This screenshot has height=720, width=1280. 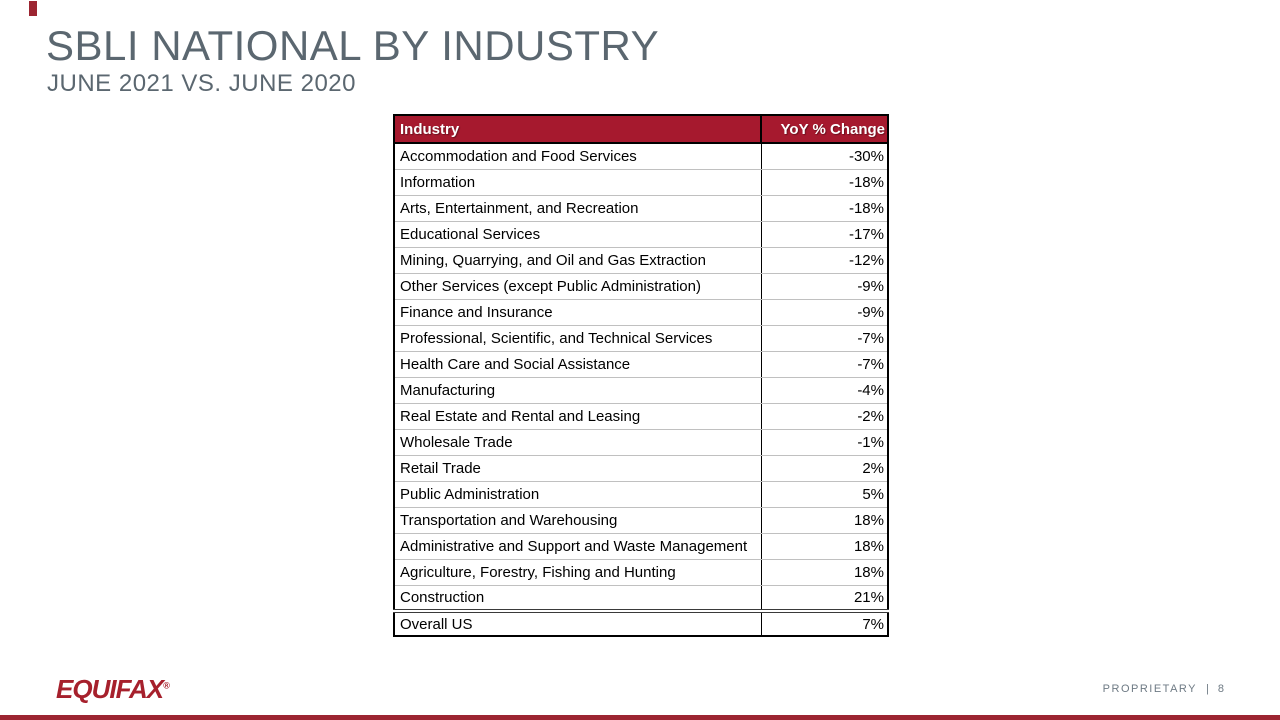 I want to click on table-row: Arts, Entertainment, and Recreation -18%, so click(x=641, y=208).